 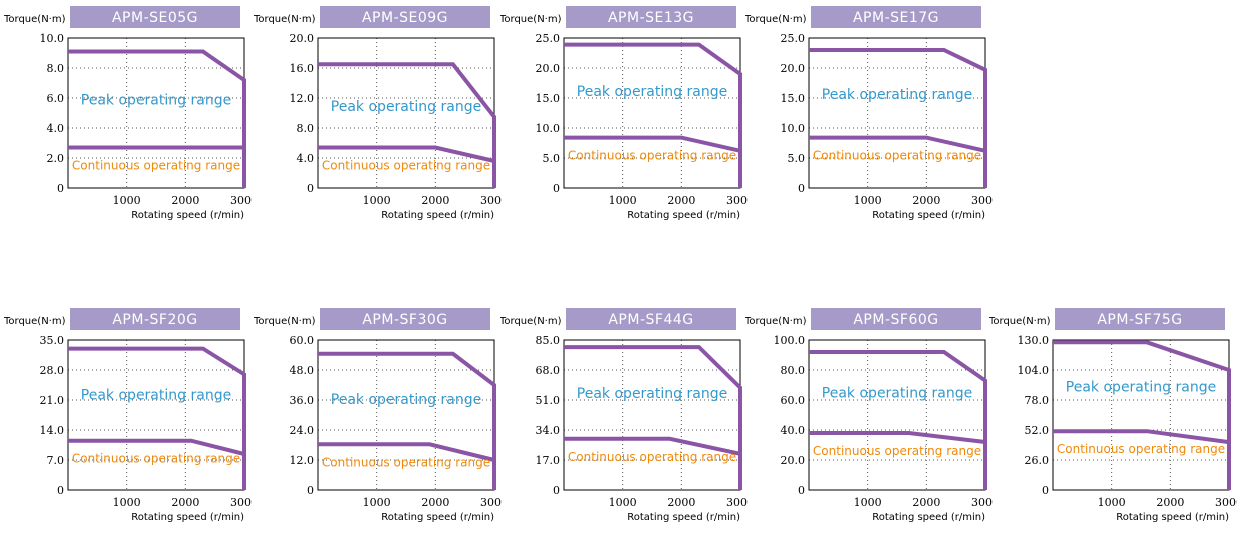 I want to click on y-tick-label: 130.0, so click(x=1034, y=340).